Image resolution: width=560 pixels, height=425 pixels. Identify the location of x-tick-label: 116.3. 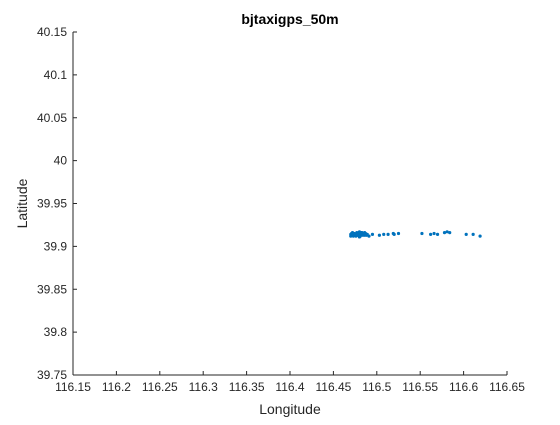
(203, 387).